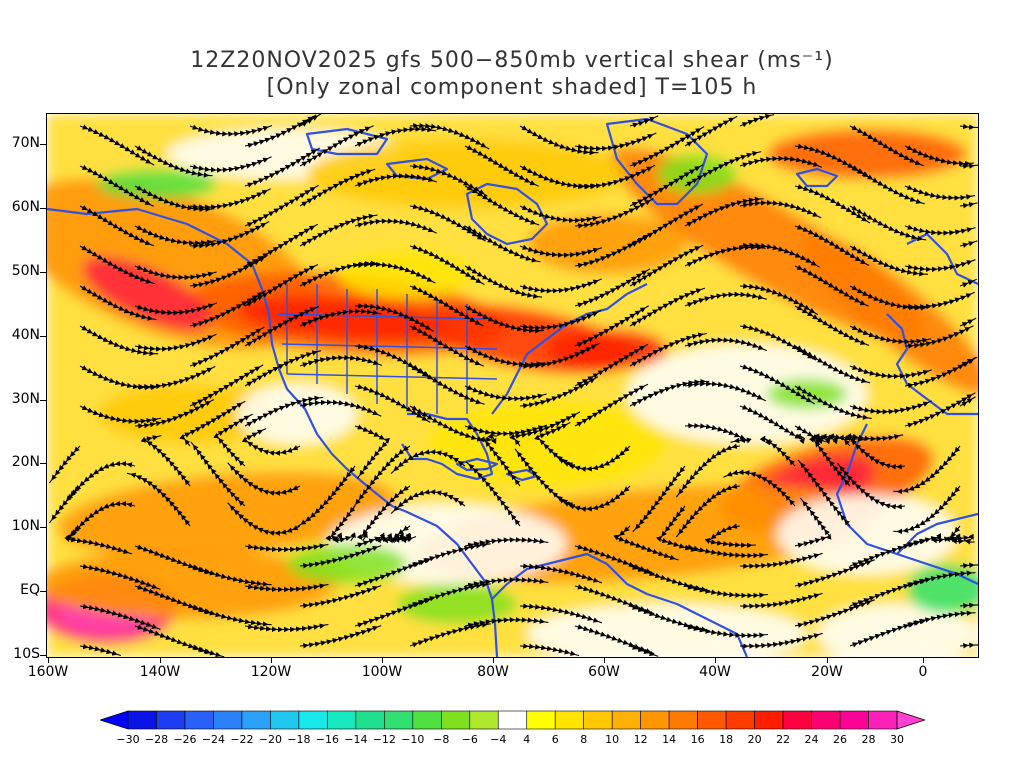  Describe the element at coordinates (827, 672) in the screenshot. I see `longitude-label: 20W` at that location.